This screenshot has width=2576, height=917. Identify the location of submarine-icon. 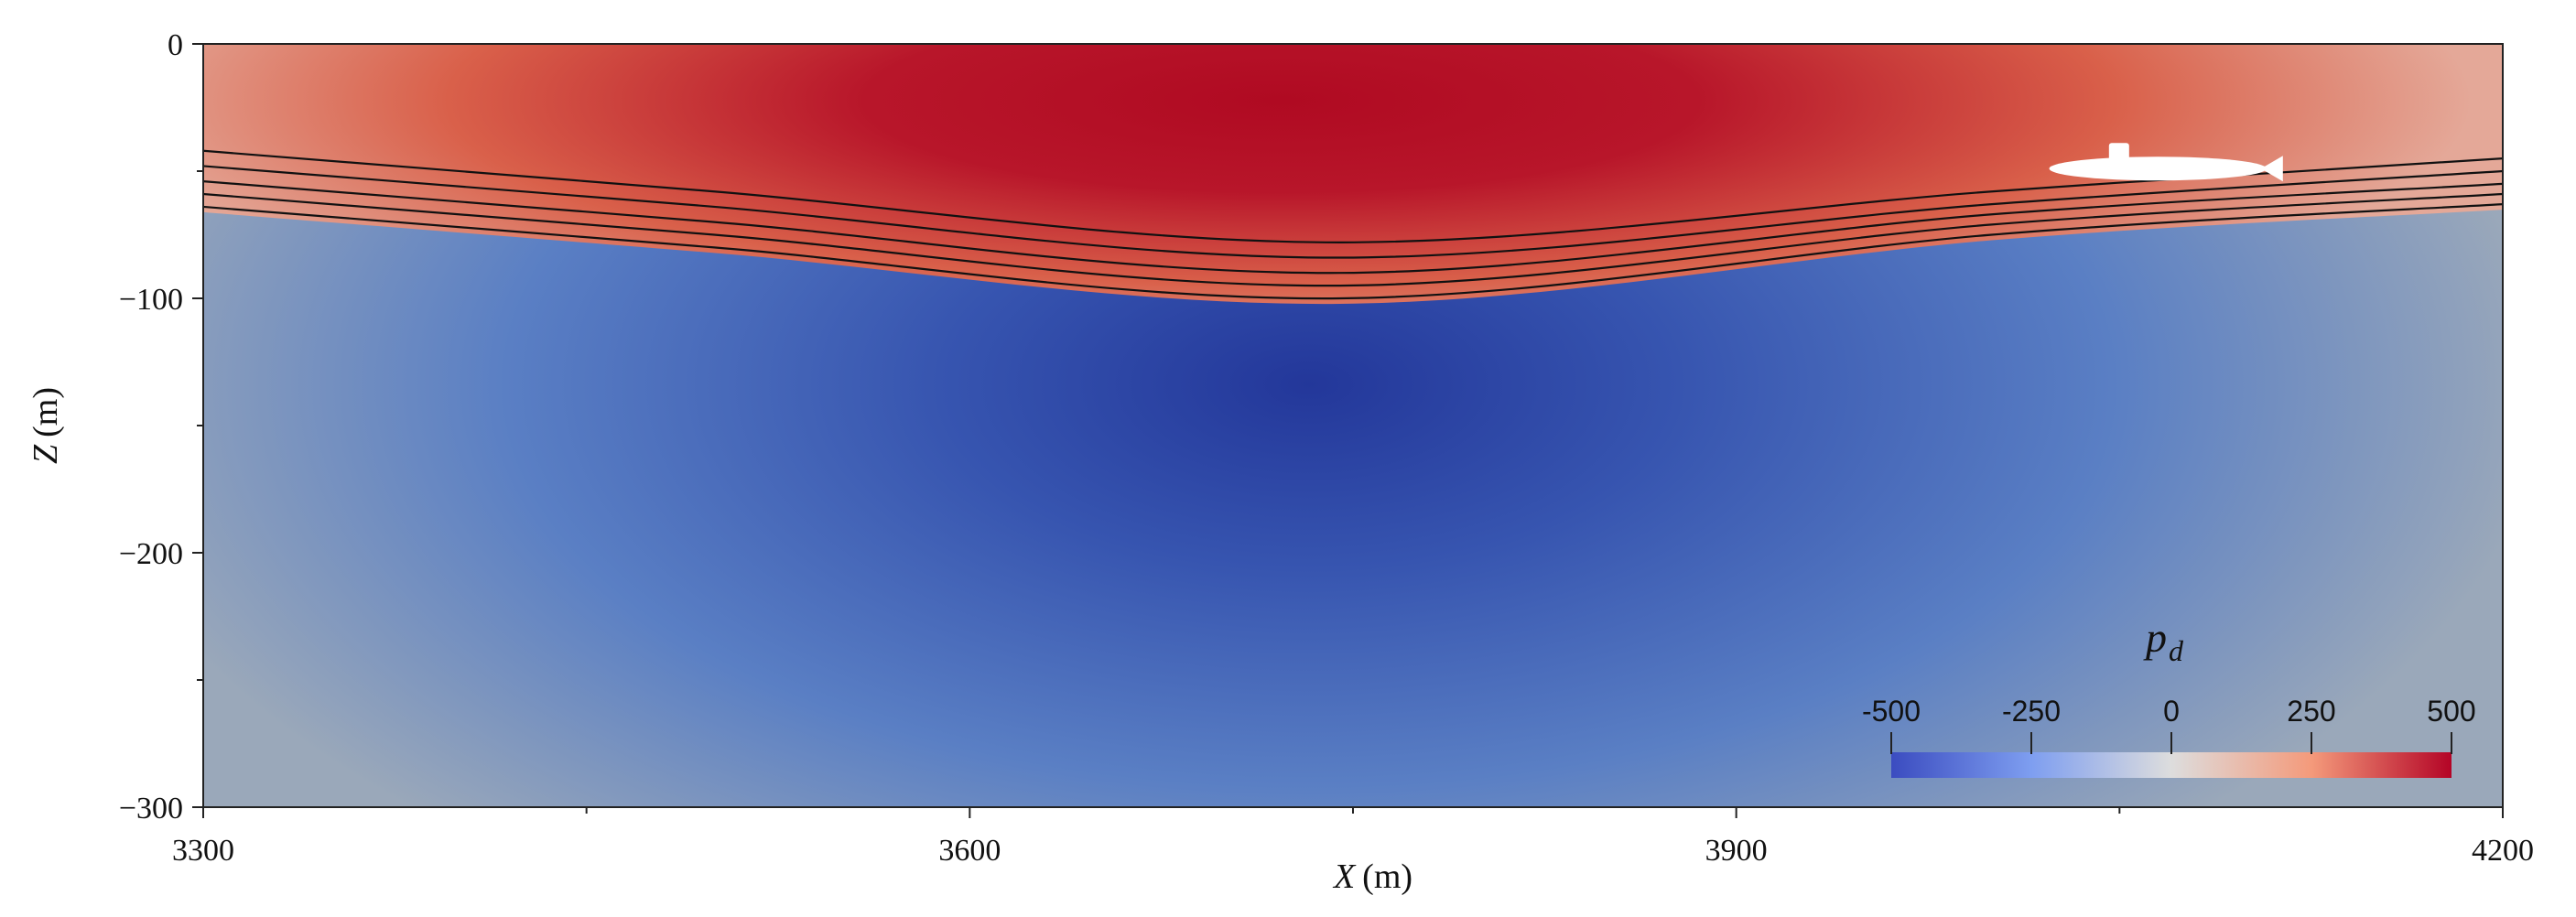
(2166, 162).